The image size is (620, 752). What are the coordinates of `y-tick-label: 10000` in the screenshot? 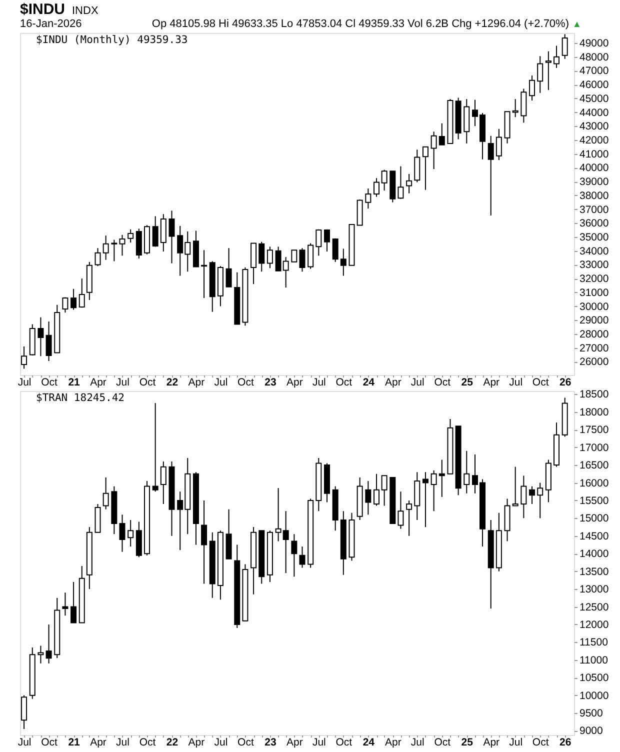 It's located at (594, 696).